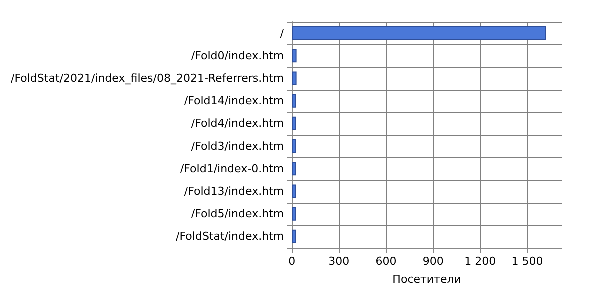 The image size is (600, 300). Describe the element at coordinates (528, 261) in the screenshot. I see `x-tick-label: 1 500` at that location.